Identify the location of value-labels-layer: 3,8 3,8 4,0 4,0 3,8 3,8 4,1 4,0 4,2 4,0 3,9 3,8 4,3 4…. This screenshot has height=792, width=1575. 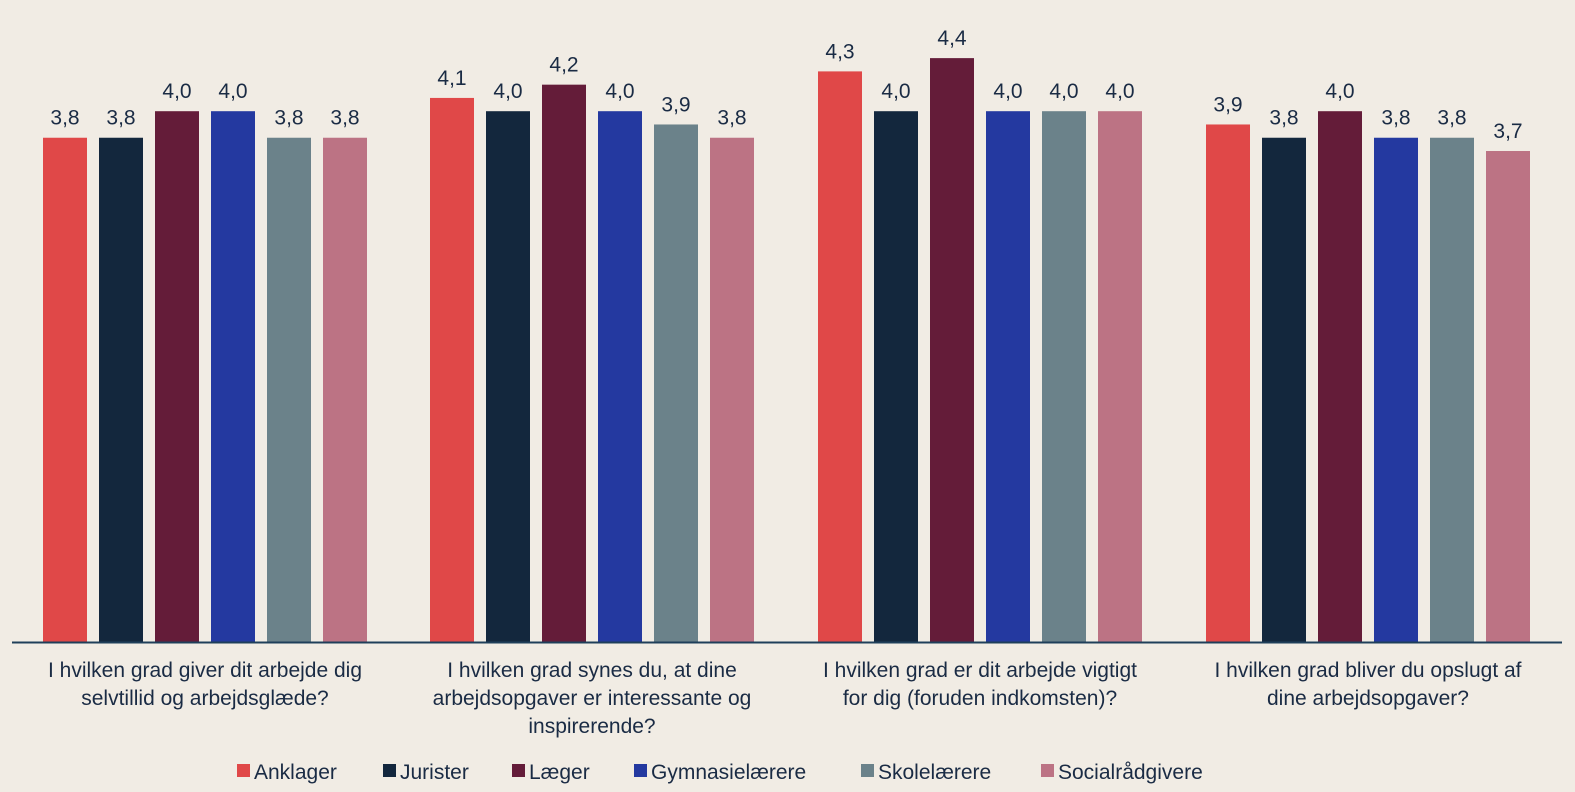
(786, 85).